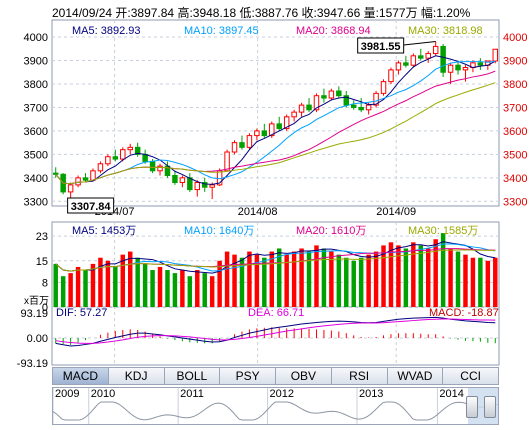 This screenshot has width=529, height=430. Describe the element at coordinates (42, 262) in the screenshot. I see `volume-ytick: 15` at that location.